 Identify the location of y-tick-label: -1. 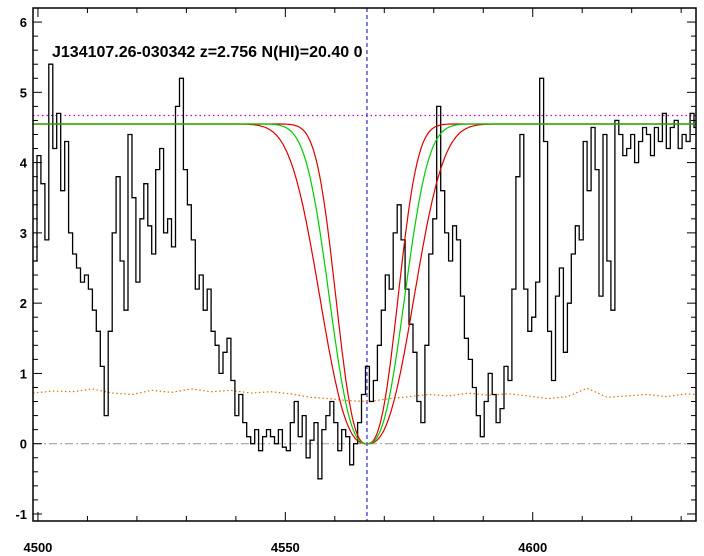
(21, 514).